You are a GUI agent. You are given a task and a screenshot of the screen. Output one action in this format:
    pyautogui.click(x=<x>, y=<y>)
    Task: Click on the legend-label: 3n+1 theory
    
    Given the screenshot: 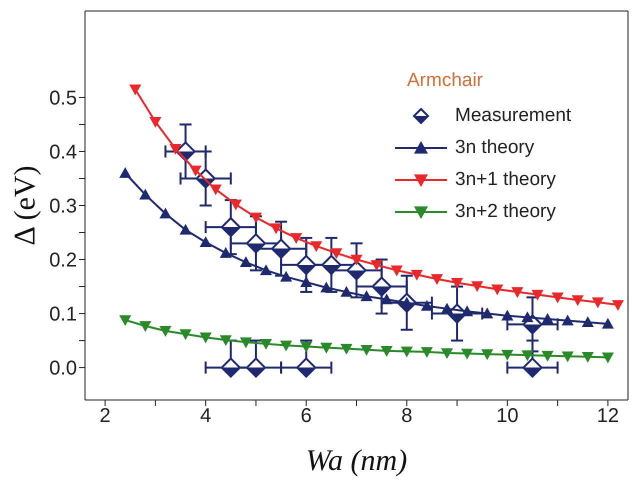 What is the action you would take?
    pyautogui.click(x=505, y=180)
    